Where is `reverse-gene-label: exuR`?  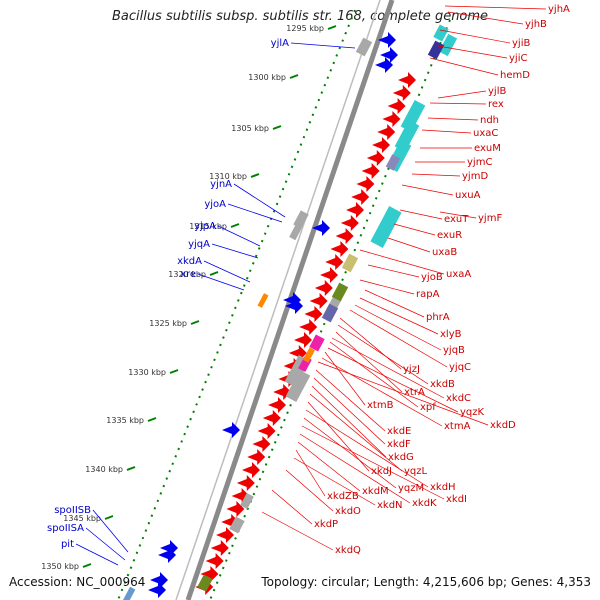
reverse-gene-label: exuR is located at coordinates (449, 235).